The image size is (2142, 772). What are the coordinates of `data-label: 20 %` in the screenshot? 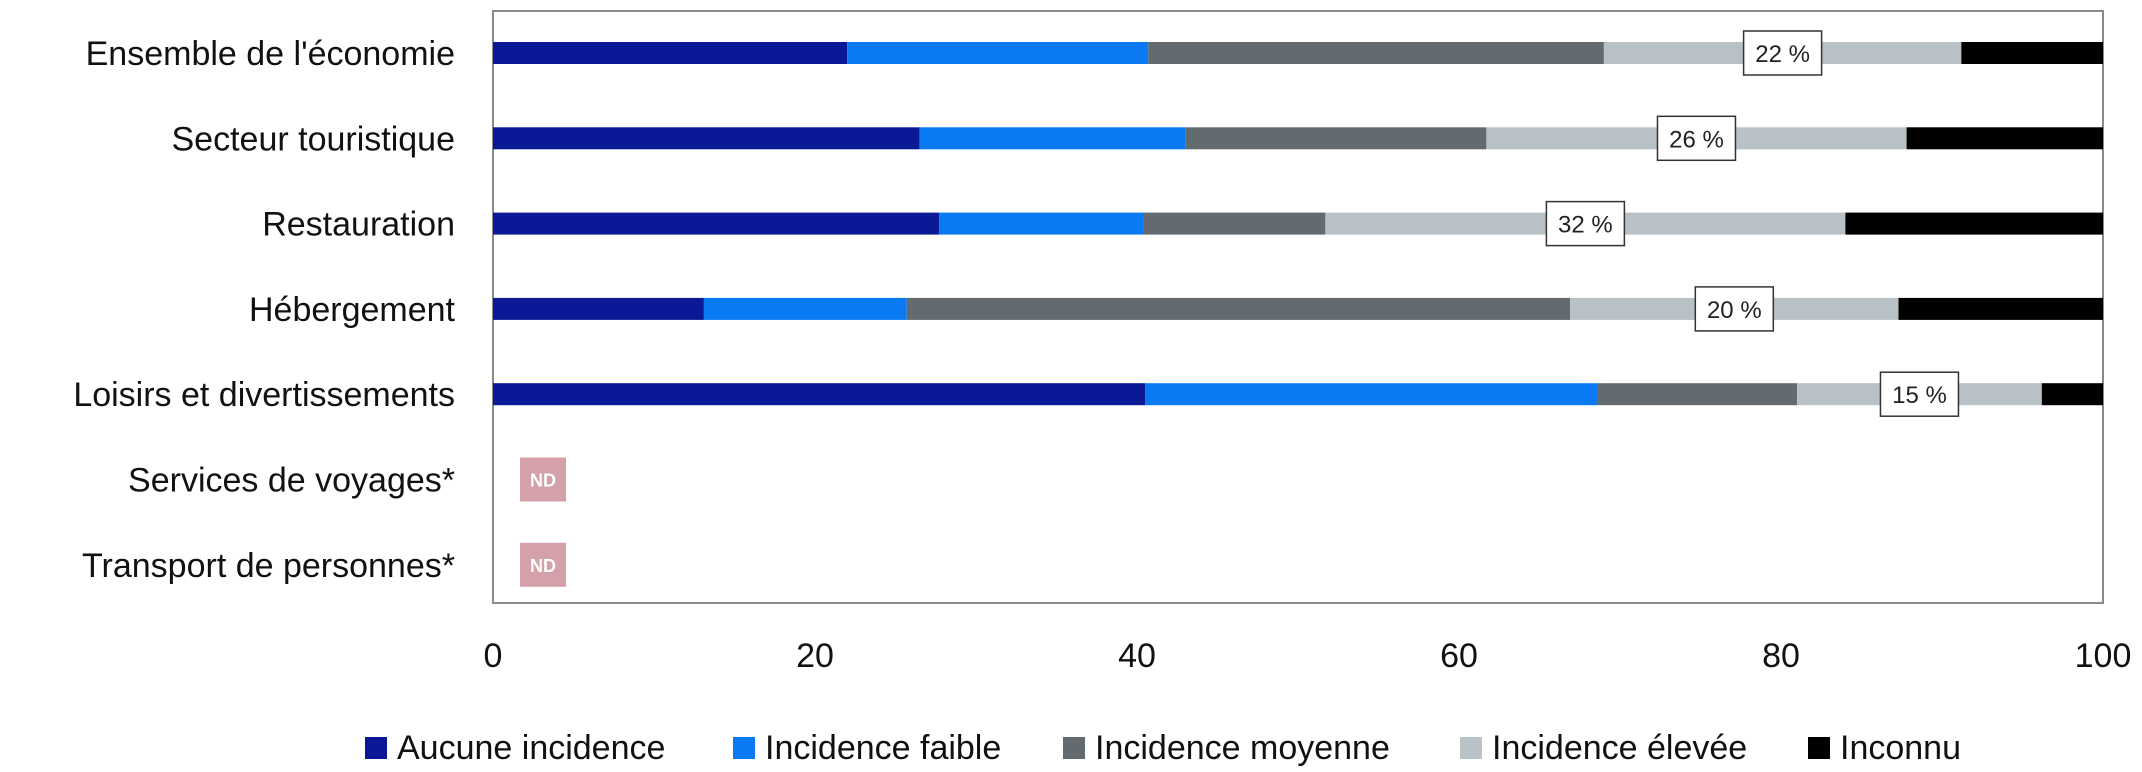 It's located at (1734, 310).